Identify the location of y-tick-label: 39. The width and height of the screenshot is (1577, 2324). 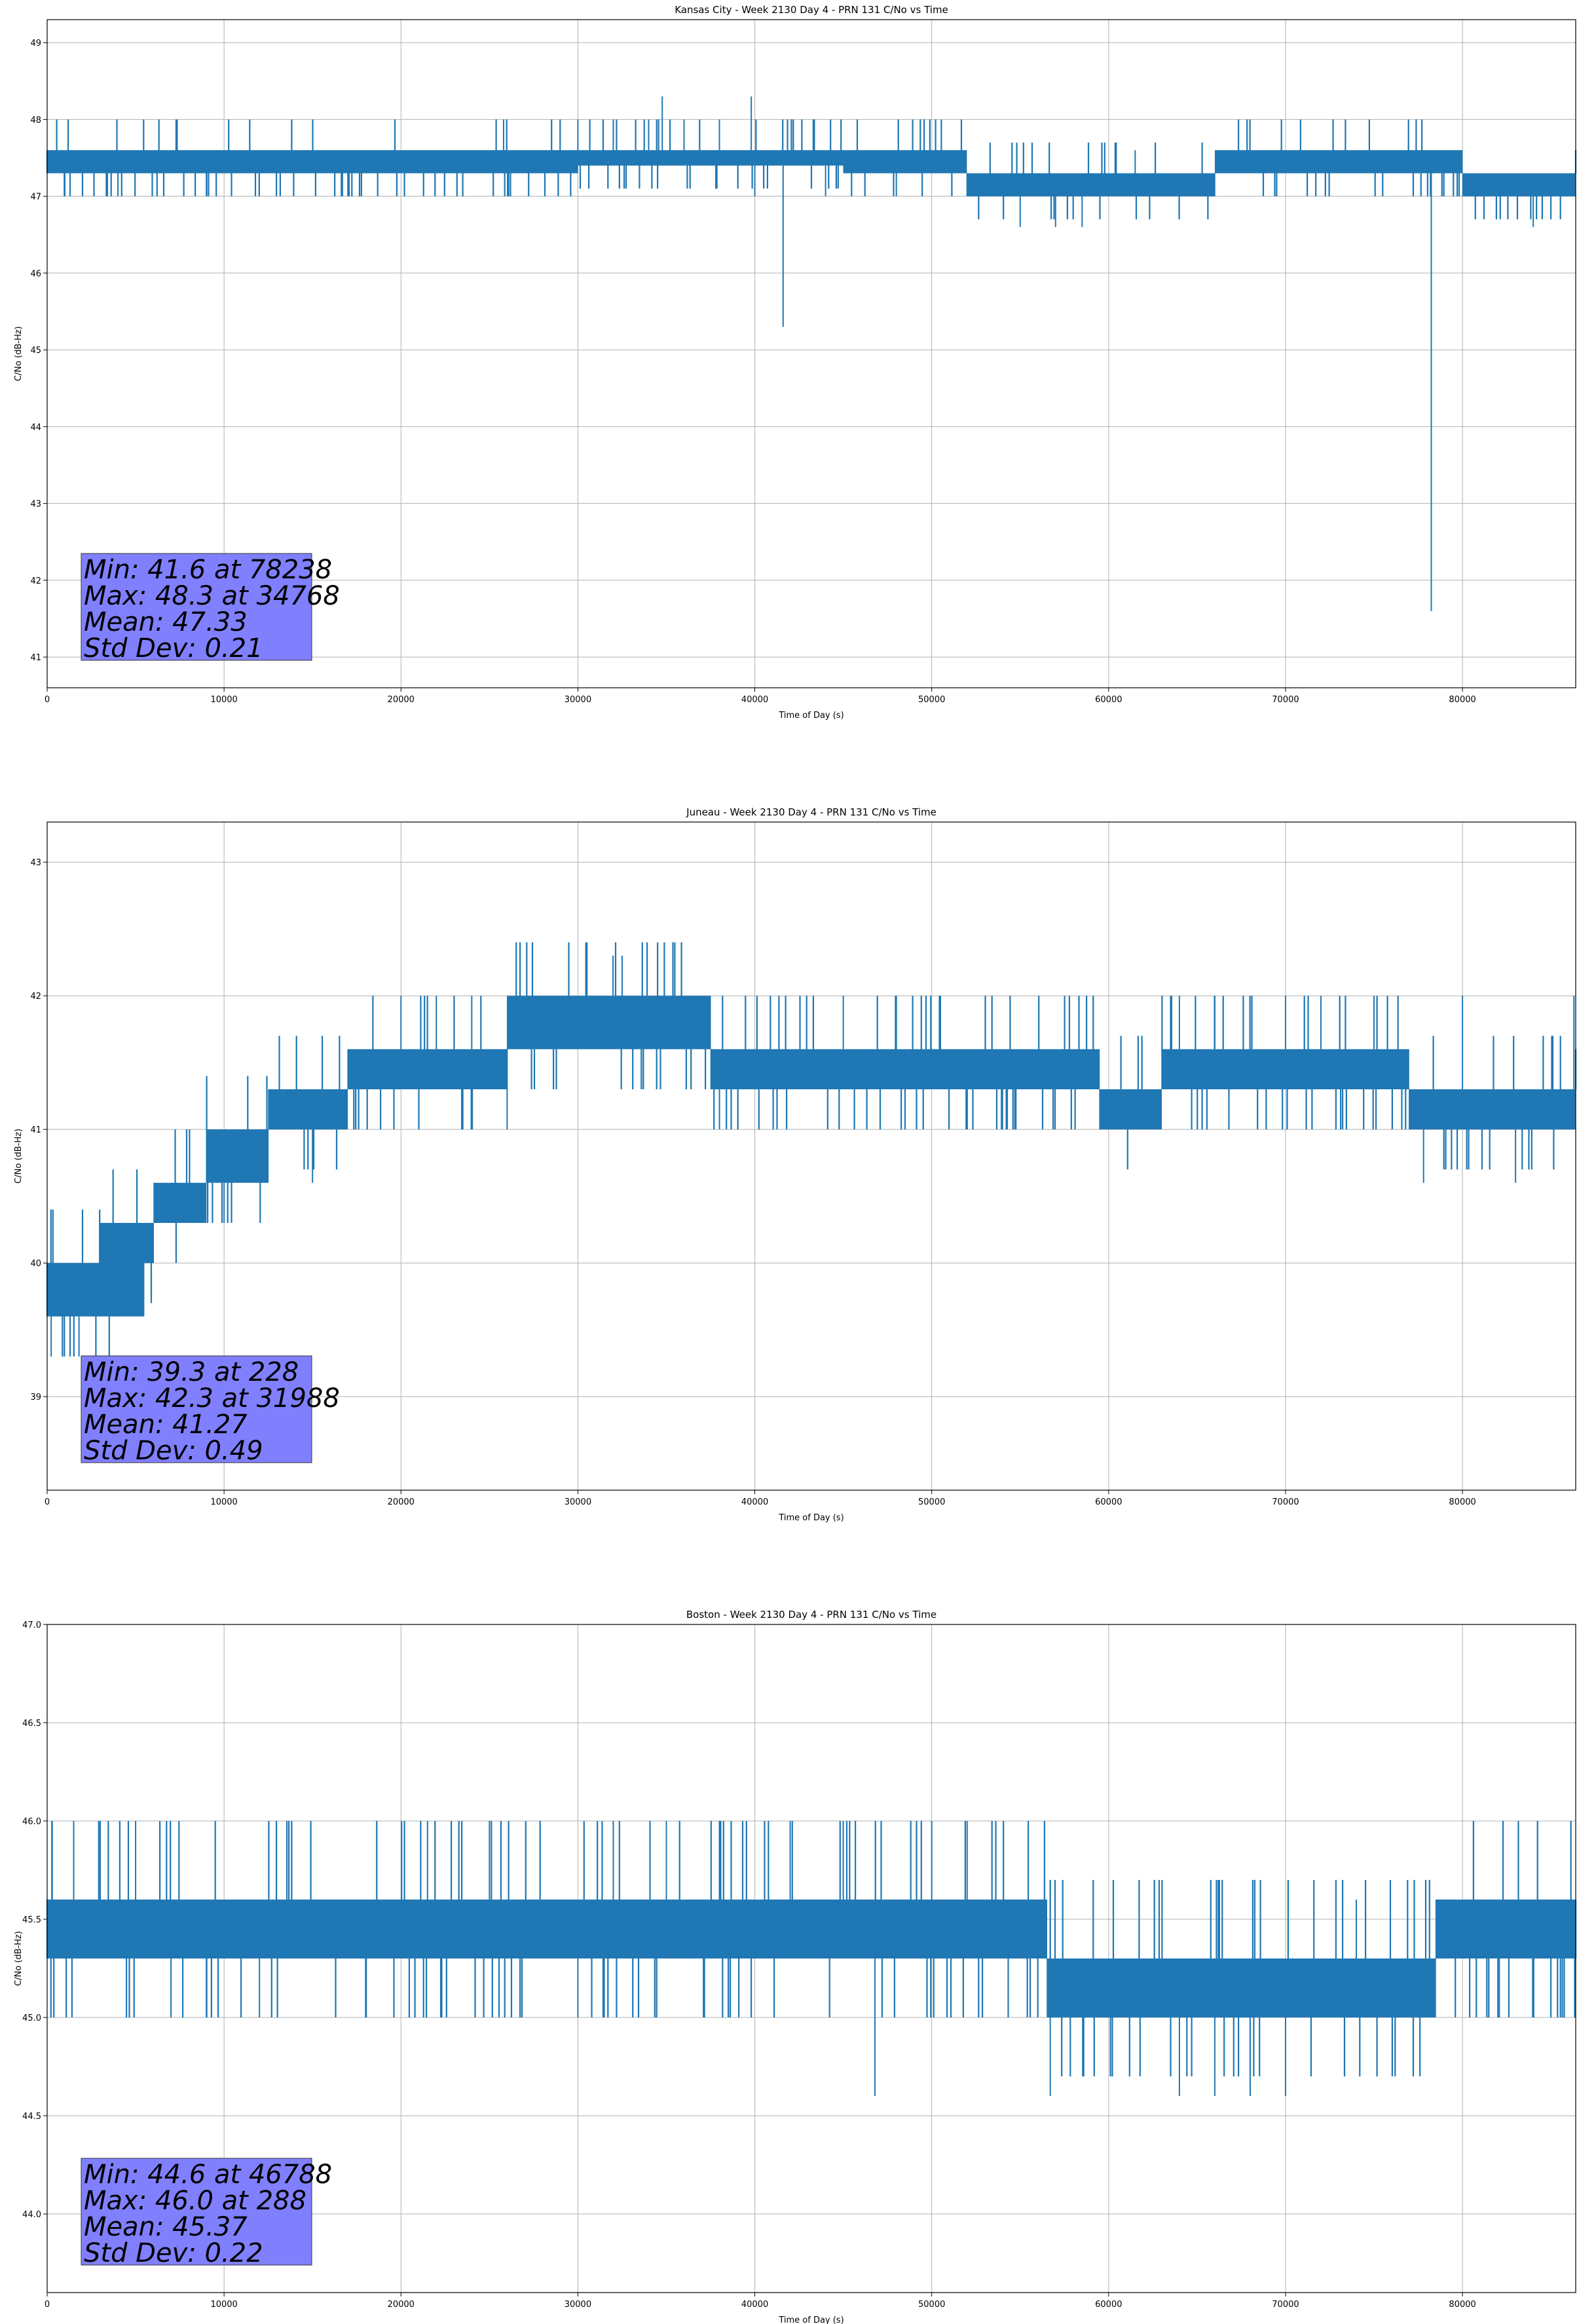
(35, 1397).